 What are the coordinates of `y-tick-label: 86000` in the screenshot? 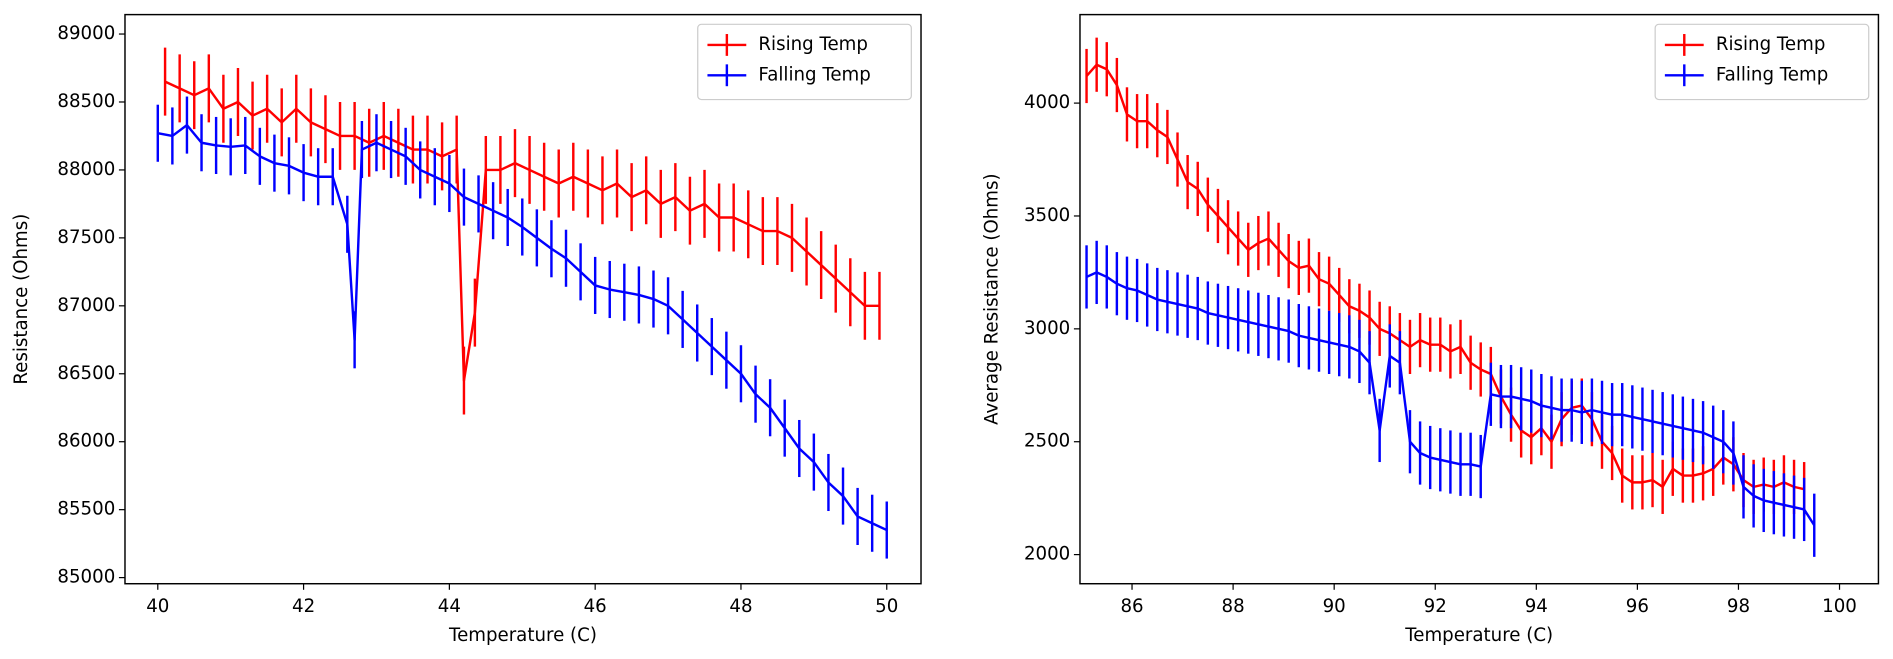 It's located at (86, 441).